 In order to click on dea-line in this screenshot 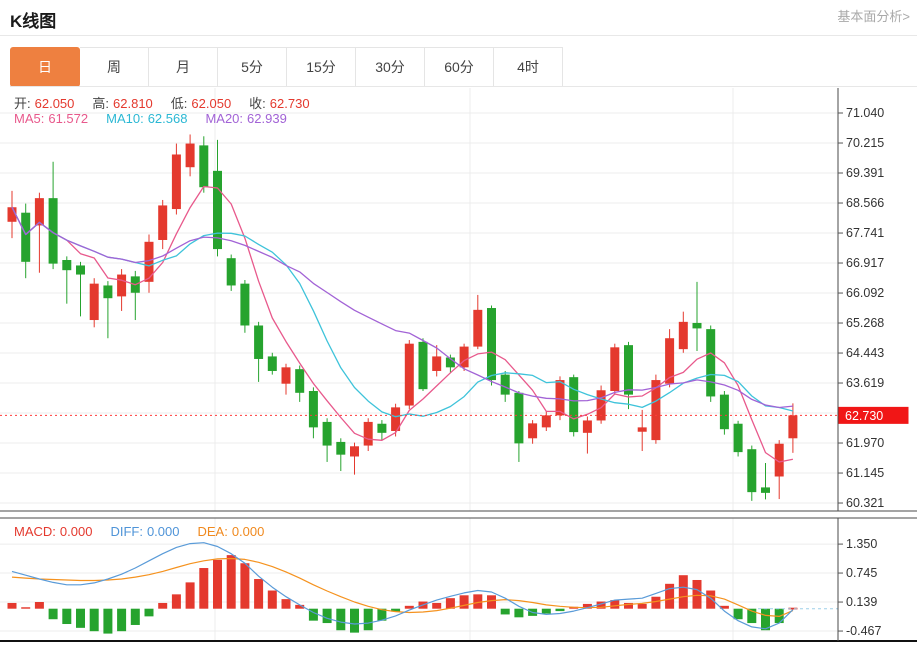, I will do `click(402, 587)`.